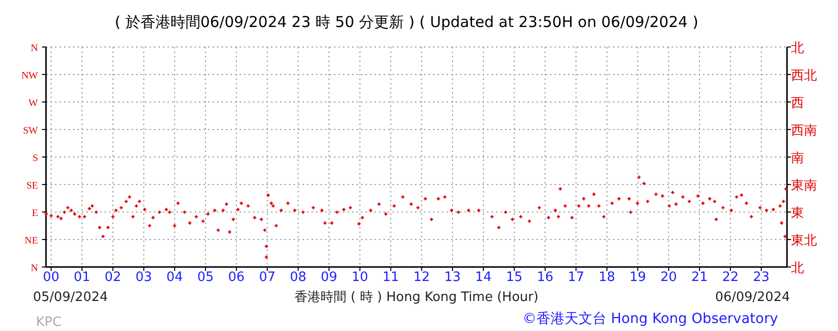 This screenshot has height=331, width=838. Describe the element at coordinates (668, 277) in the screenshot. I see `x-tick-label: 20` at that location.